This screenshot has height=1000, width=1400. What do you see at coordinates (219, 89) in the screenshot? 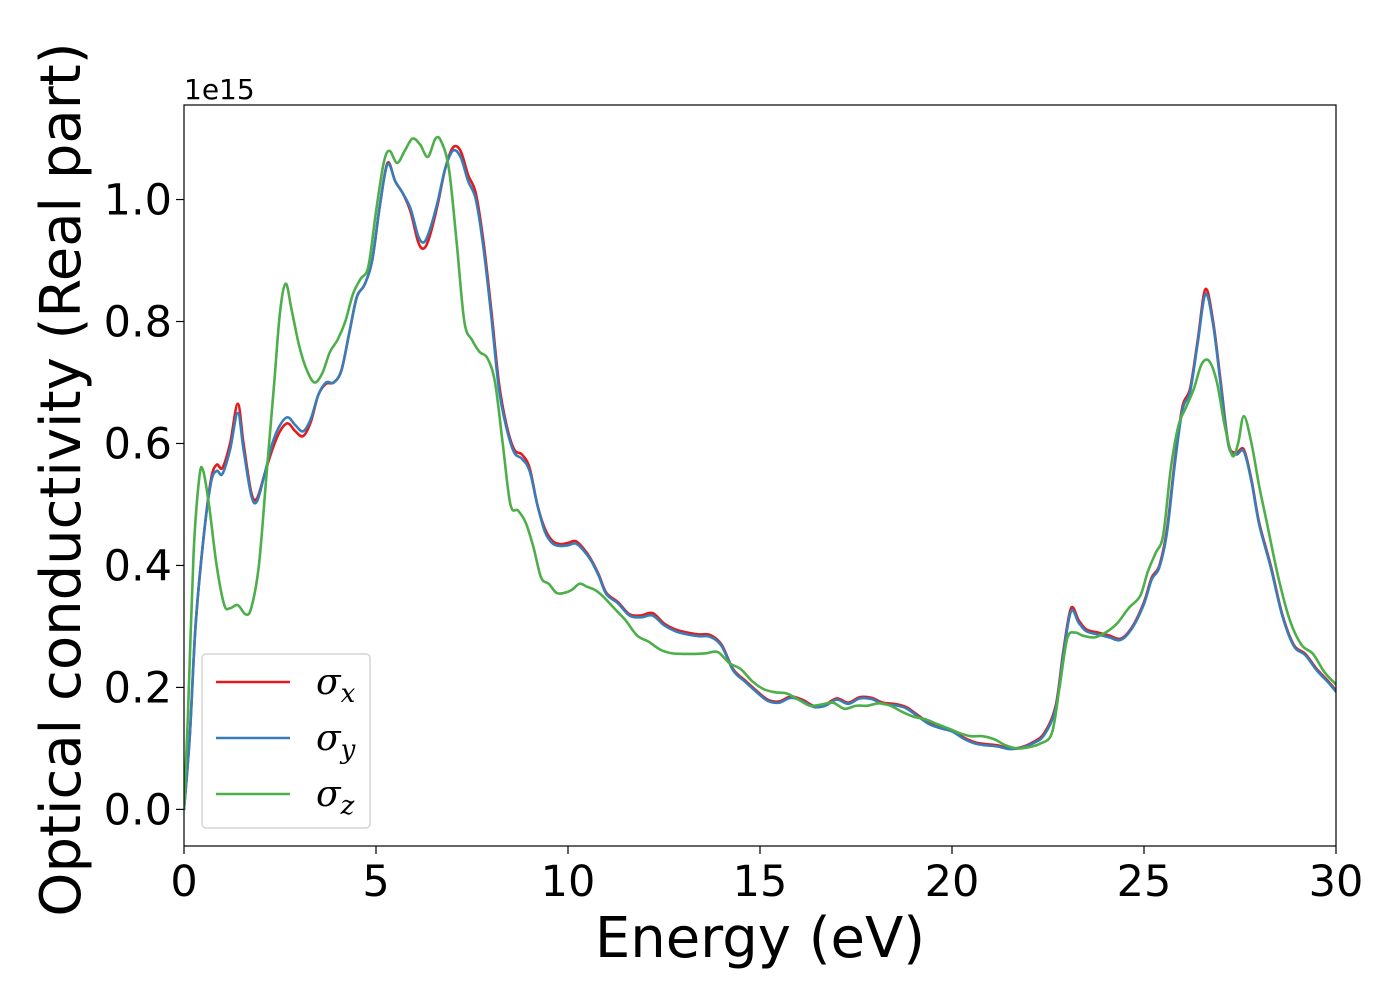
I see `y-offset-label: 1e15` at bounding box center [219, 89].